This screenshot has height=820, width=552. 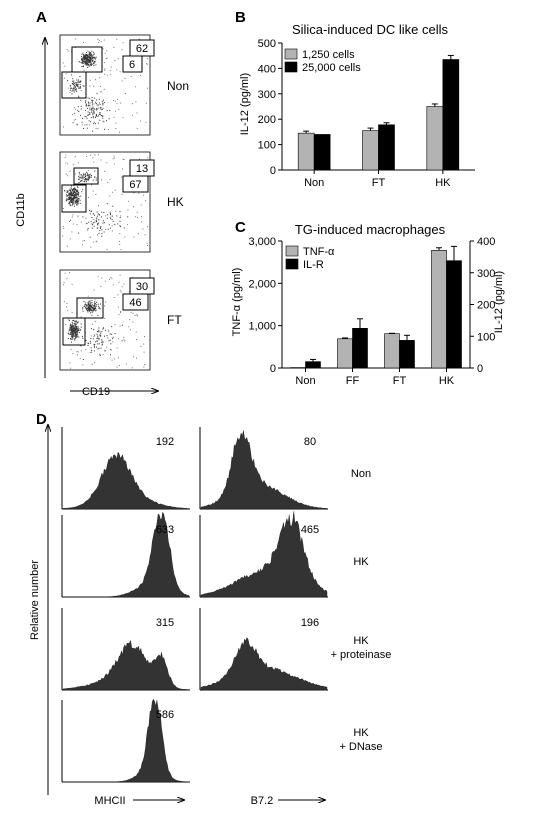 What do you see at coordinates (313, 265) in the screenshot?
I see `legend-label: IL-R` at bounding box center [313, 265].